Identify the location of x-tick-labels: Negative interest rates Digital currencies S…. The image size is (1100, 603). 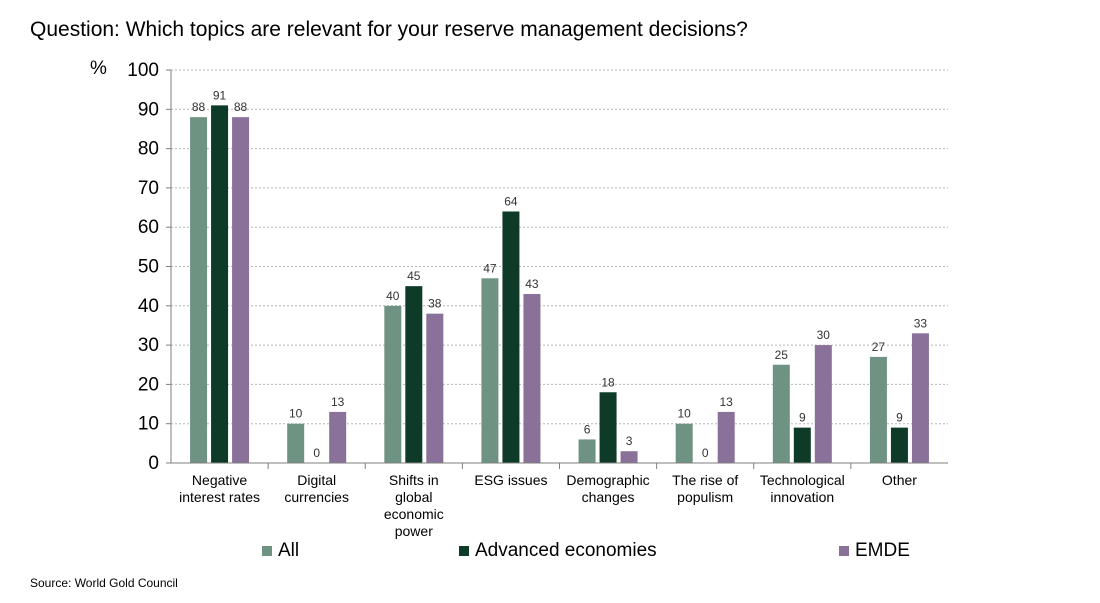
(548, 505).